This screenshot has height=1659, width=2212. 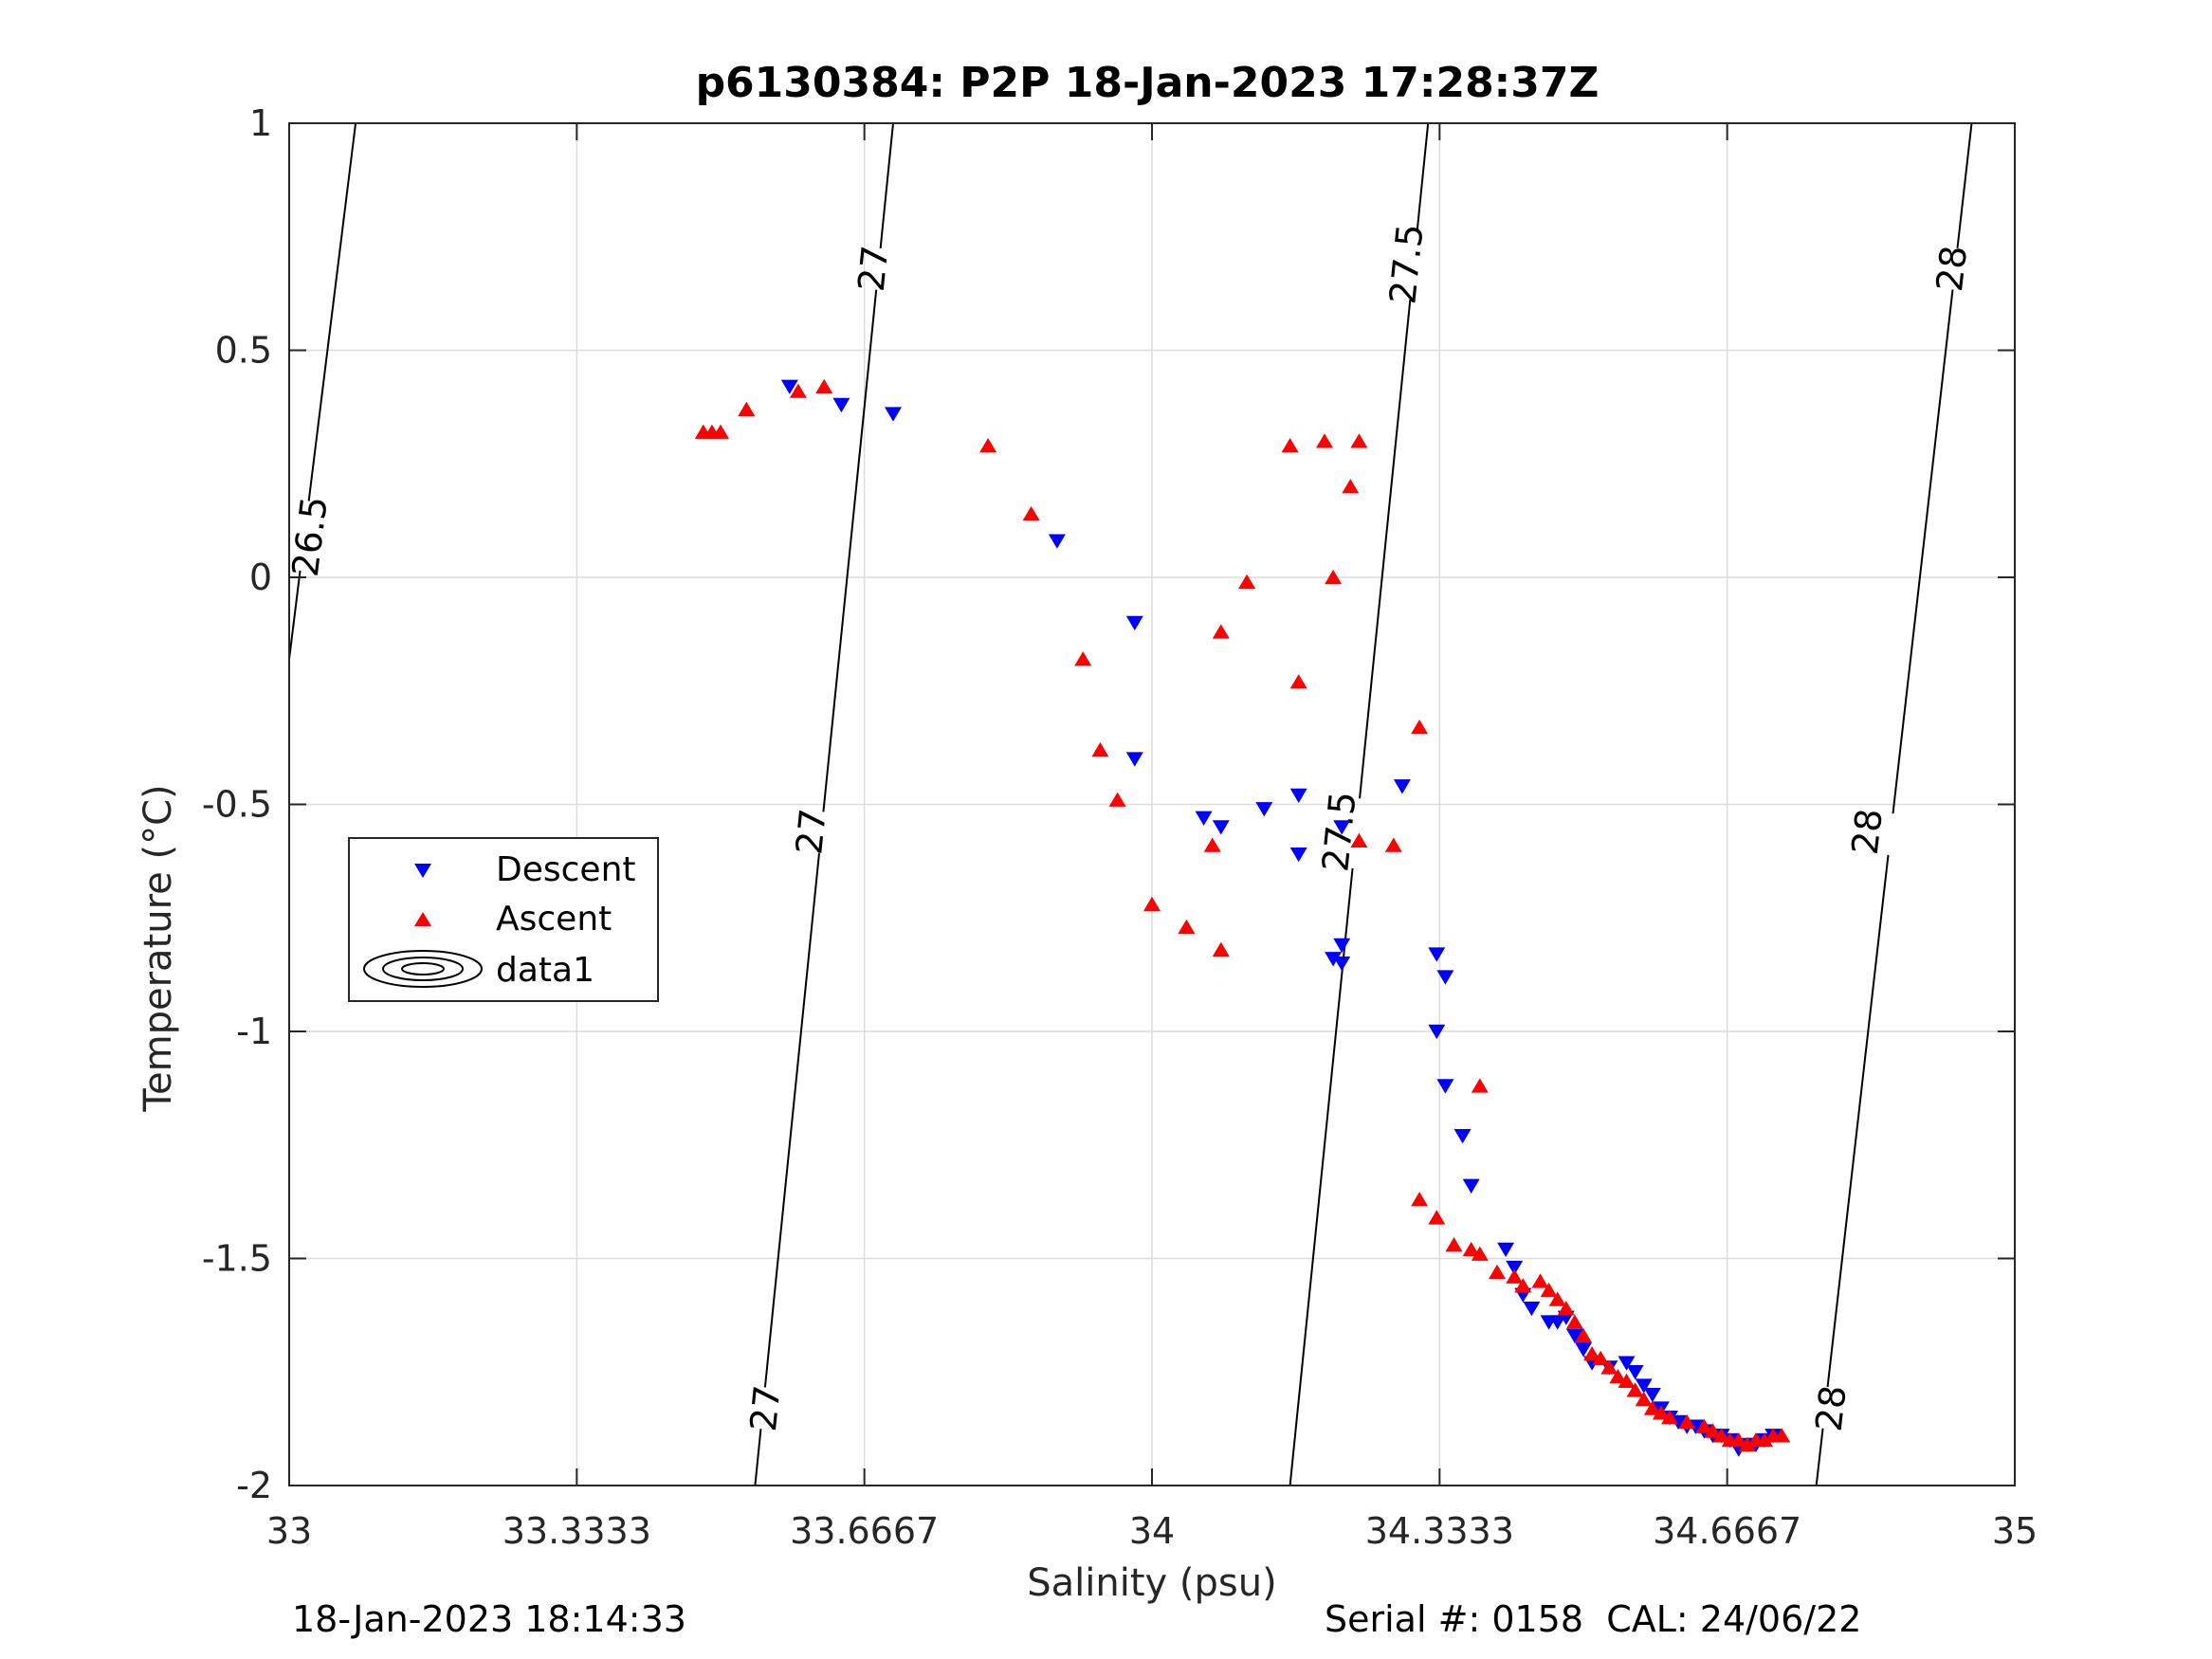 What do you see at coordinates (566, 869) in the screenshot?
I see `legend-descent-label: Descent` at bounding box center [566, 869].